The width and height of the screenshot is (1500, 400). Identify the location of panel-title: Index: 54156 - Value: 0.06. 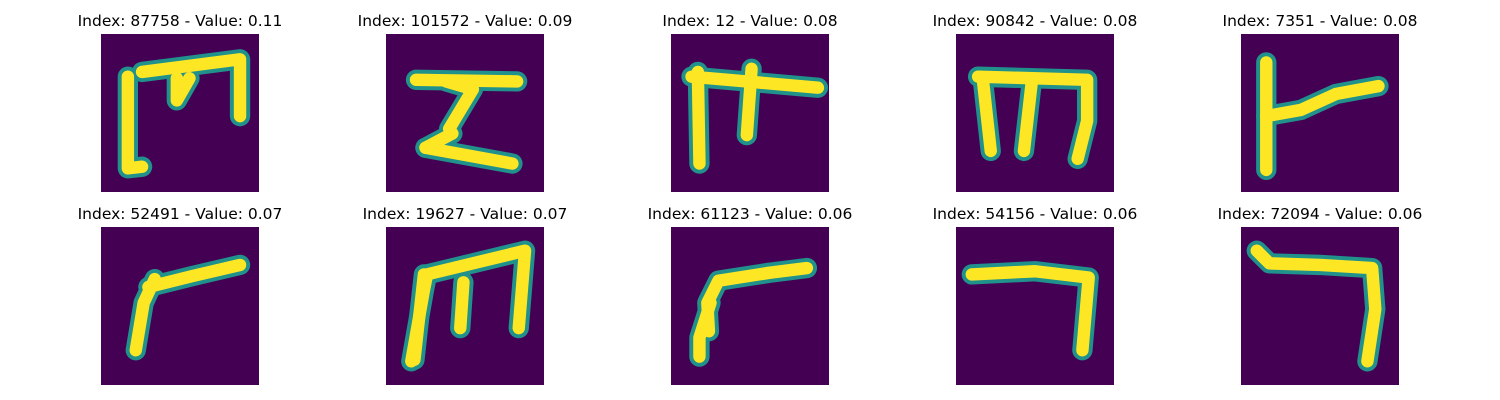
(1035, 214).